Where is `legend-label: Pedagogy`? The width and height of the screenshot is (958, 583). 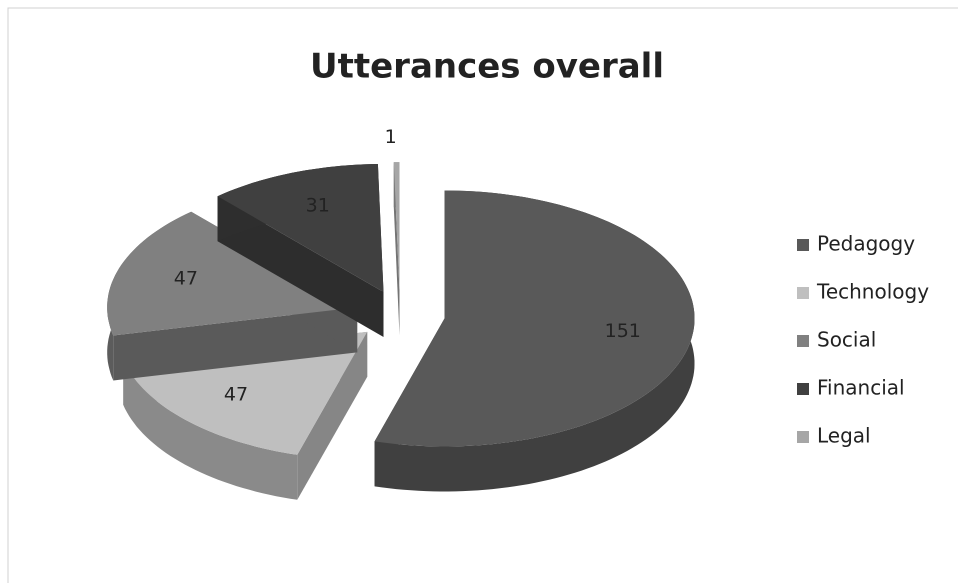
legend-label: Pedagogy is located at coordinates (866, 244).